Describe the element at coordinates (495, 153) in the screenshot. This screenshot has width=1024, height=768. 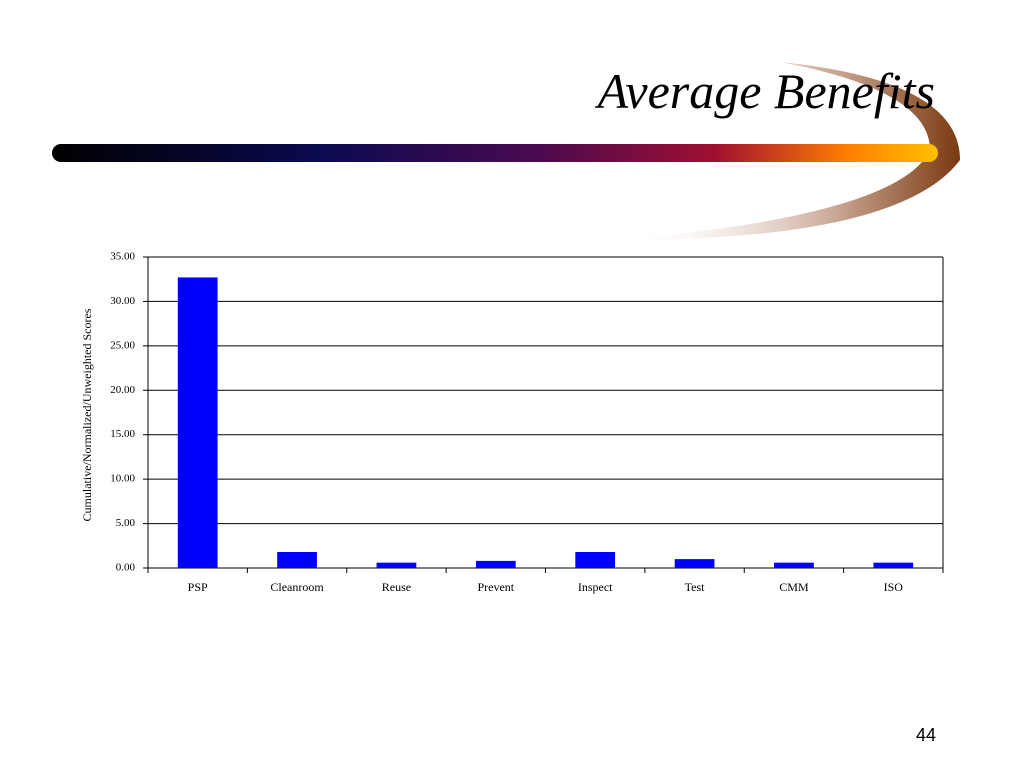
I see `title-underline` at that location.